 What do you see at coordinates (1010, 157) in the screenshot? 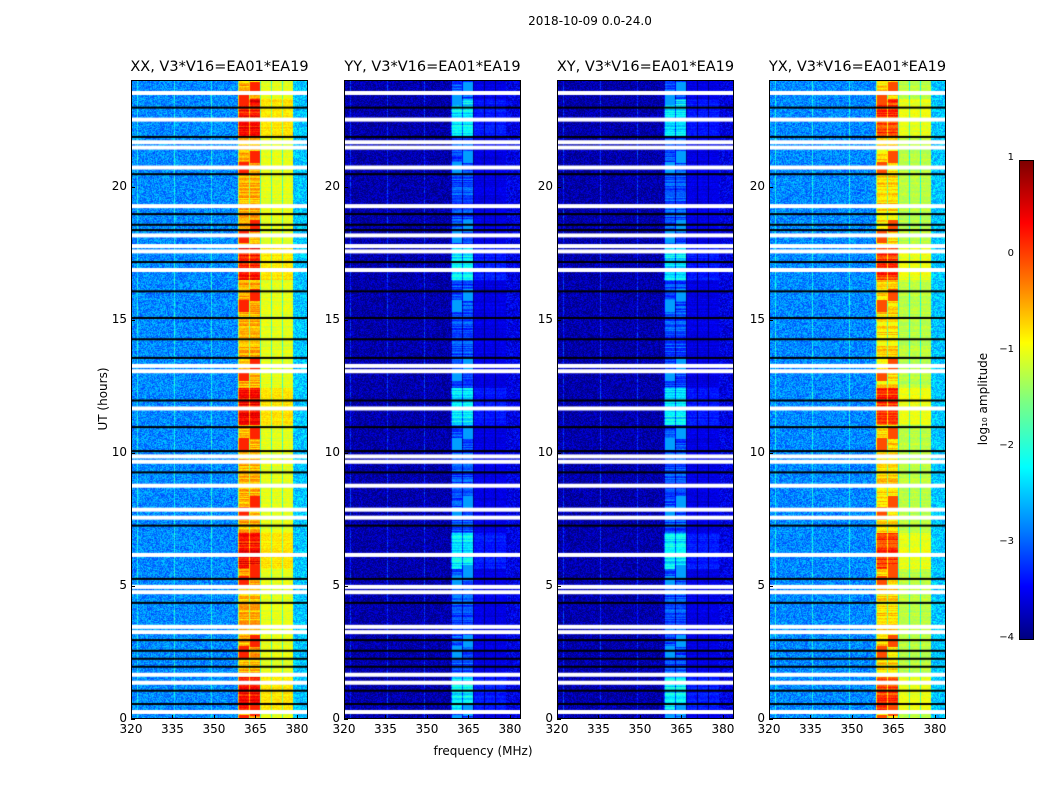
I see `colorbar-tick-label: 1` at bounding box center [1010, 157].